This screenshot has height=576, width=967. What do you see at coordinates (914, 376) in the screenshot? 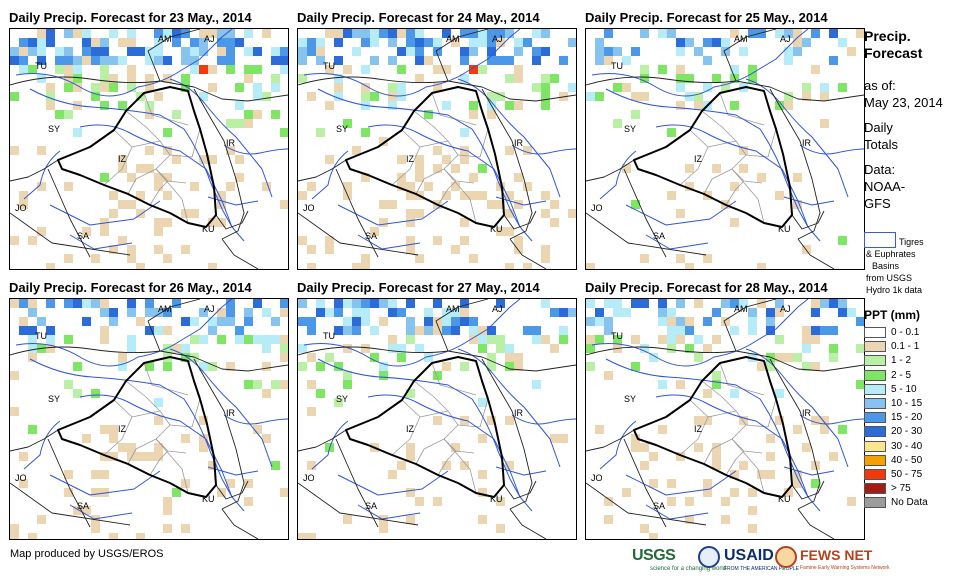
I see `legend-item: 2 - 5` at bounding box center [914, 376].